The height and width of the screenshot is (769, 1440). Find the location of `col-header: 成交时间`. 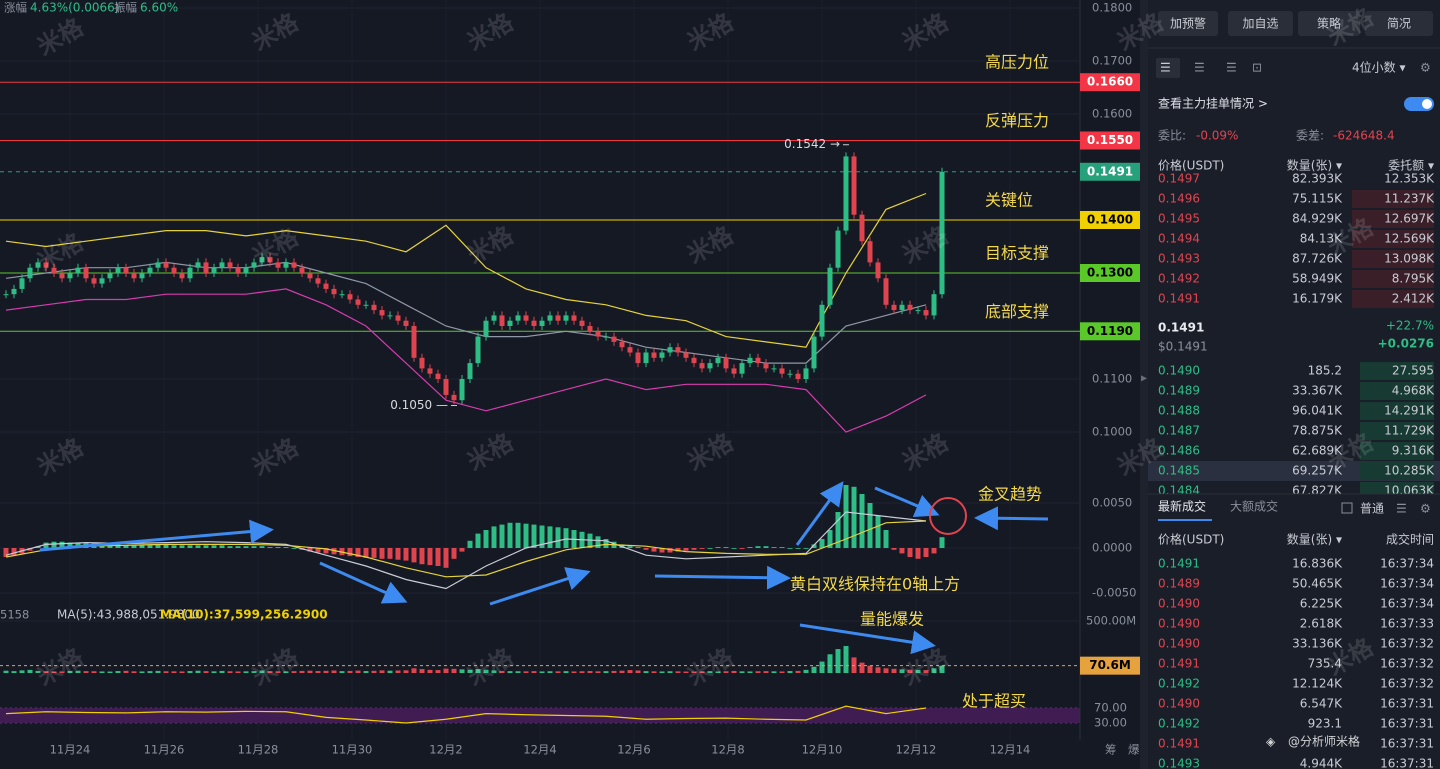

col-header: 成交时间 is located at coordinates (1410, 539).